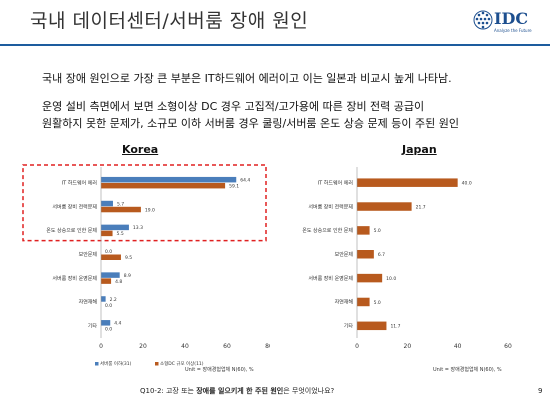 This screenshot has width=550, height=401. What do you see at coordinates (168, 391) in the screenshot?
I see `question-prefix: Q10-2: 고장 또는` at bounding box center [168, 391].